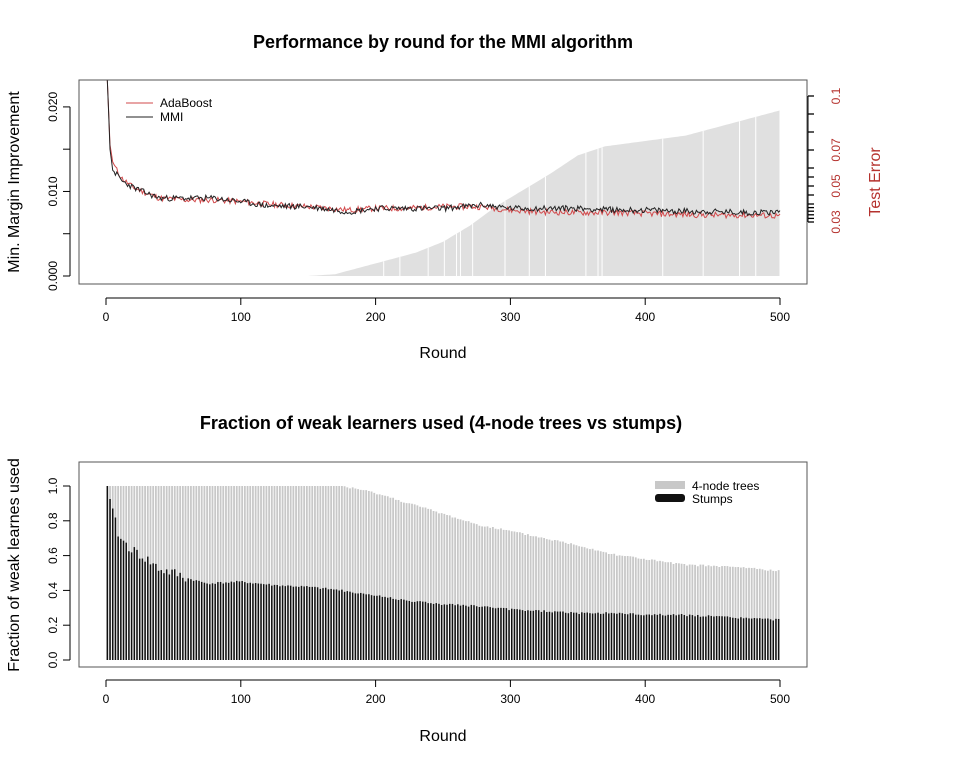  I want to click on y-tick-label: 0.020, so click(53, 107).